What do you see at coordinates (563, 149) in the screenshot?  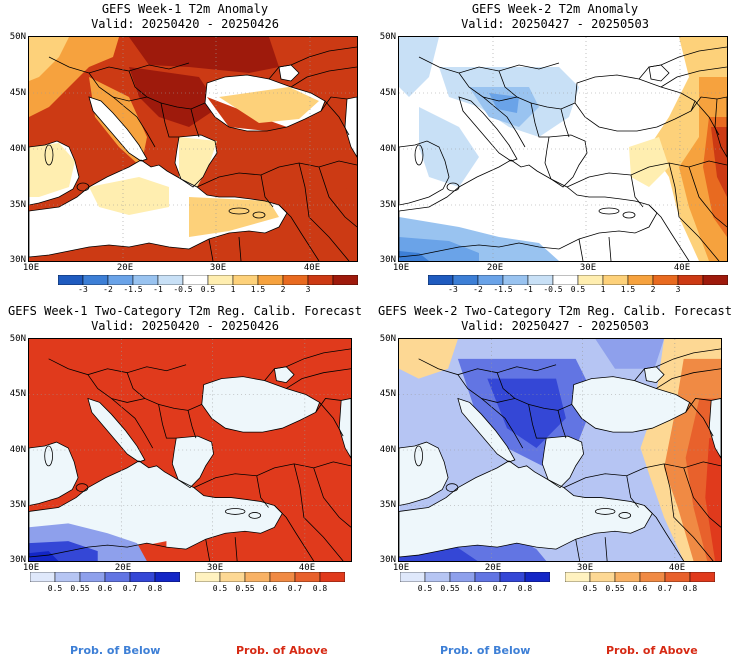 I see `map-canvas` at bounding box center [563, 149].